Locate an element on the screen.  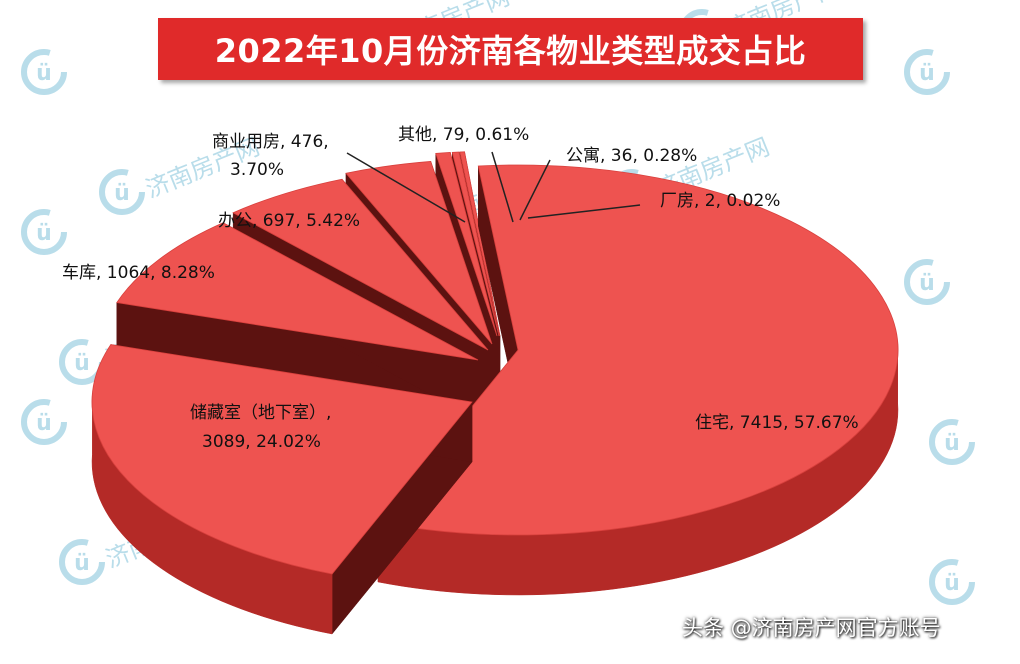
chart-title-banner: 2022年10月份济南各物业类型成交占比 is located at coordinates (510, 49).